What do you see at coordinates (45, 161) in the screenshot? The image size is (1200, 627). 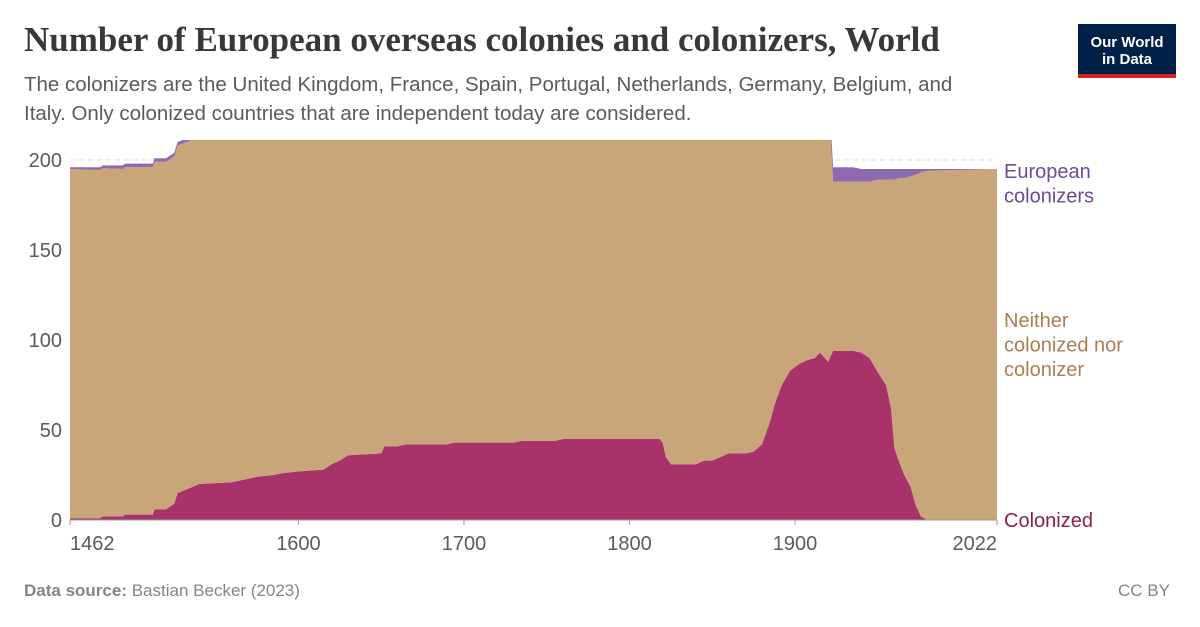 I see `y-tick-label-200: 200` at bounding box center [45, 161].